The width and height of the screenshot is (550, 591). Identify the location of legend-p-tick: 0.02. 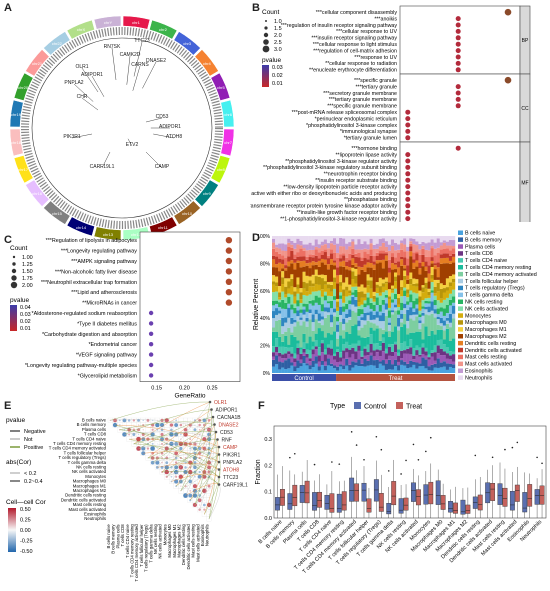
(25, 322).